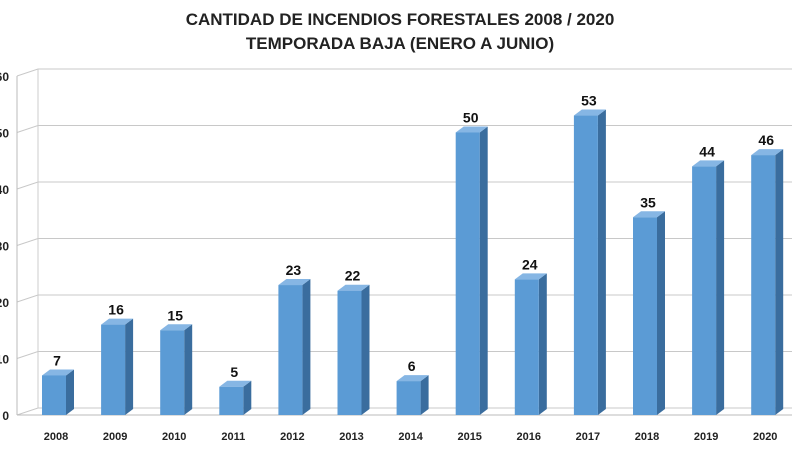 This screenshot has height=450, width=800. I want to click on bar-2019: 44, so click(708, 279).